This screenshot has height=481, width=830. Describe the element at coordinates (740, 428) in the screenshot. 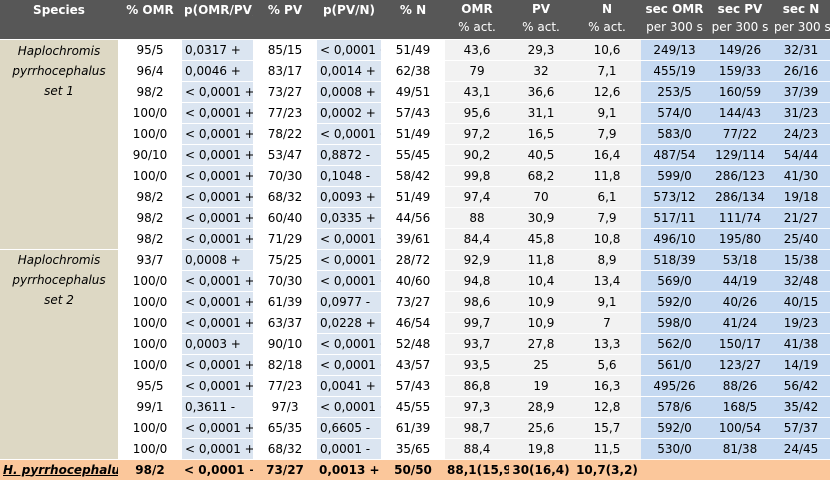

I see `table-cell: 100/54` at that location.